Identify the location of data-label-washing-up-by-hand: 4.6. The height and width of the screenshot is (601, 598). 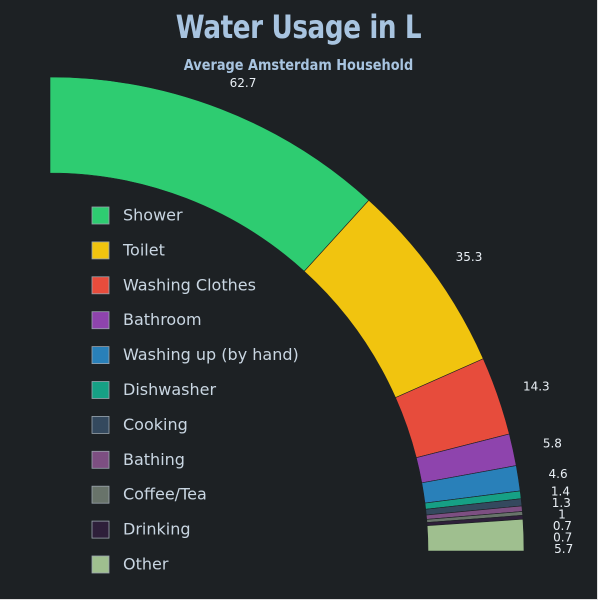
(558, 474).